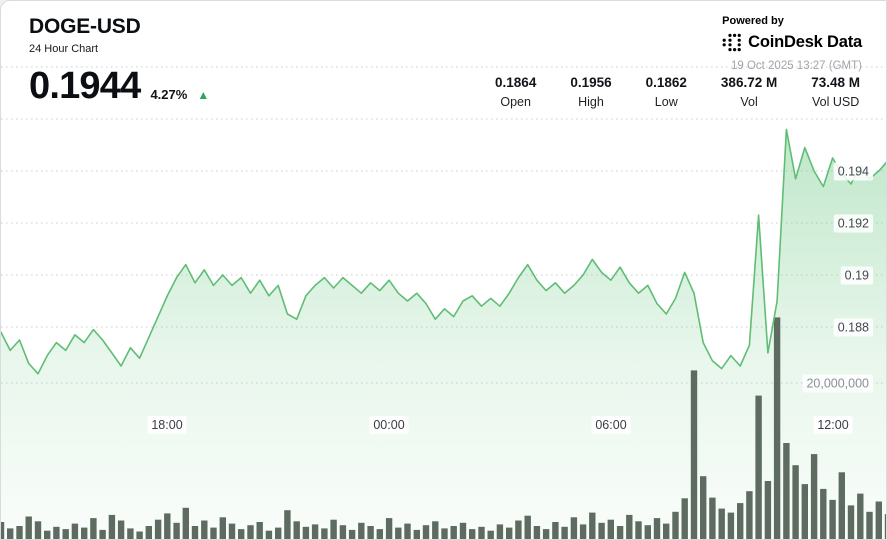  Describe the element at coordinates (731, 42) in the screenshot. I see `coindesk-logo-icon` at that location.